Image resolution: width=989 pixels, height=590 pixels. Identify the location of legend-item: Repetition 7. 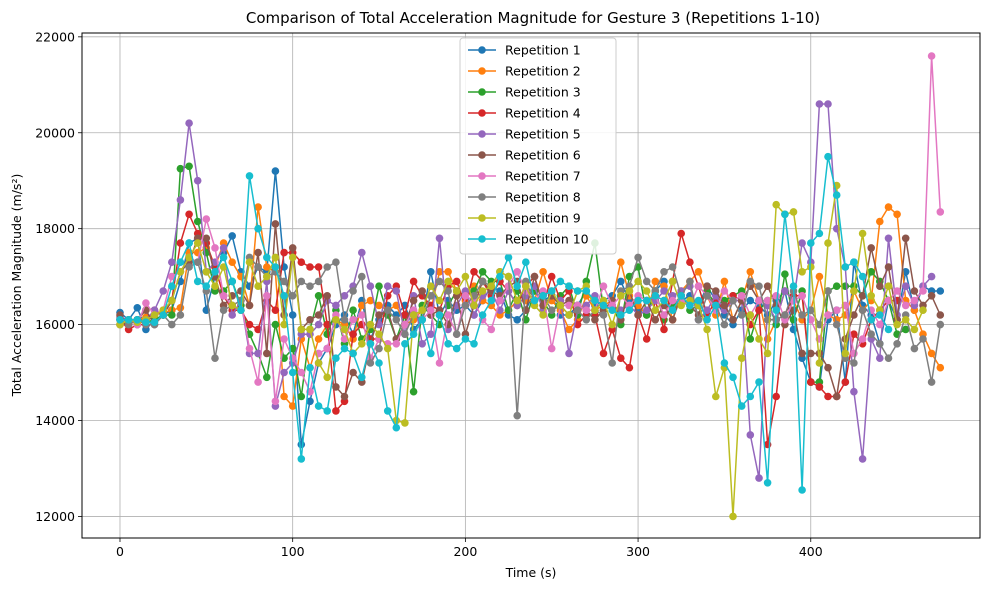
(524, 176).